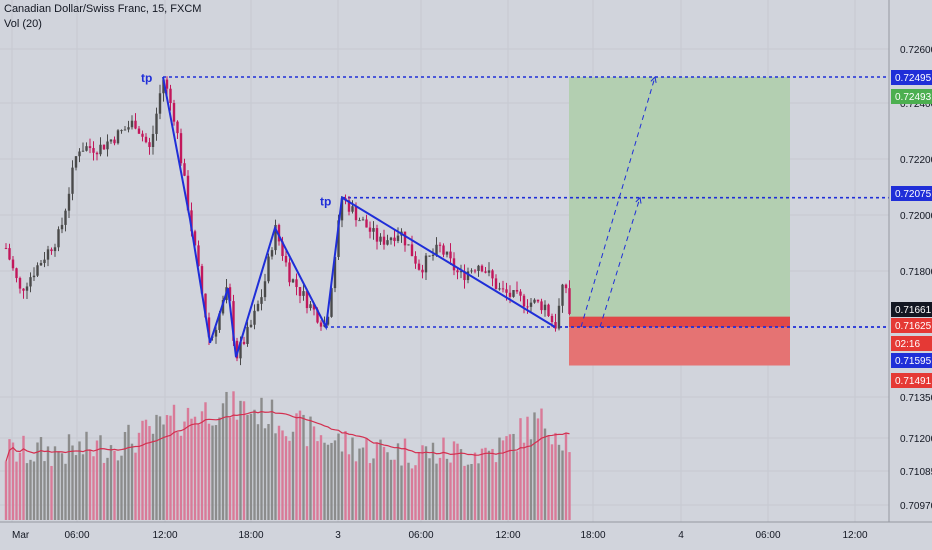 This screenshot has width=932, height=550. I want to click on stop-zone-upper, so click(679, 322).